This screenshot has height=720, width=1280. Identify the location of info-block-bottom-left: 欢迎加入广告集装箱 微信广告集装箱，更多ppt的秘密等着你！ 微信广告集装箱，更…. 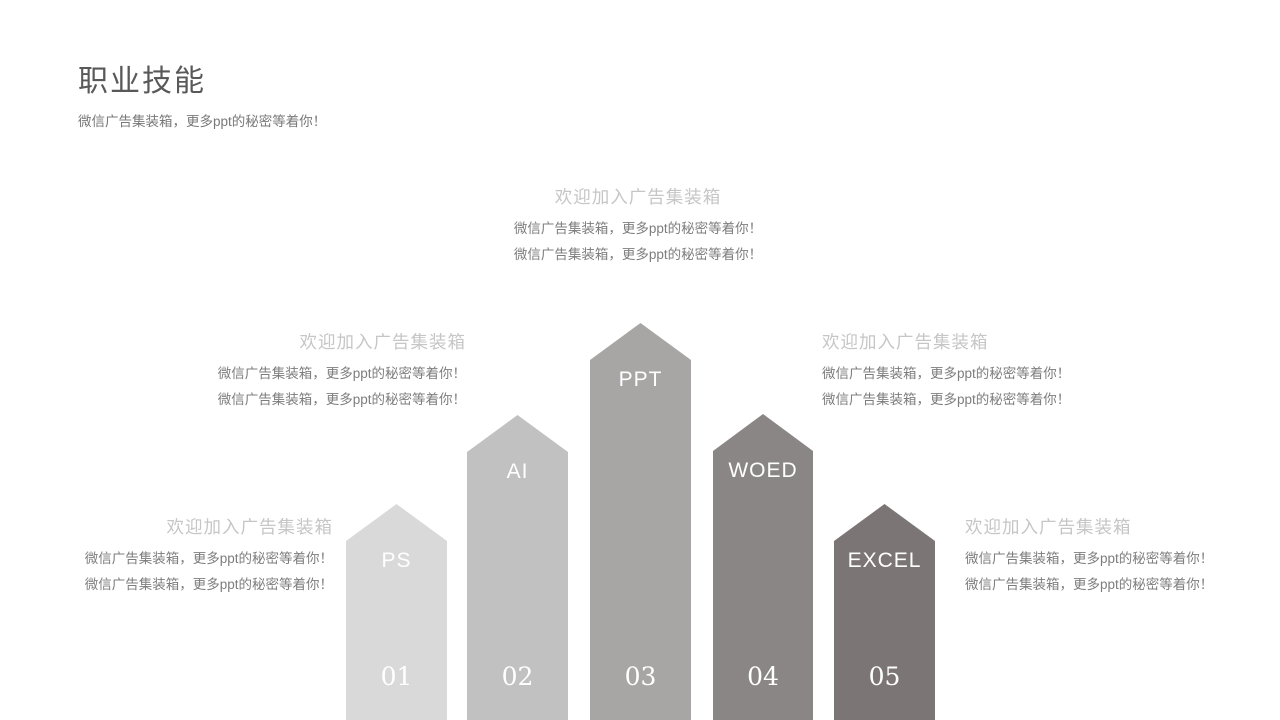
(178, 557).